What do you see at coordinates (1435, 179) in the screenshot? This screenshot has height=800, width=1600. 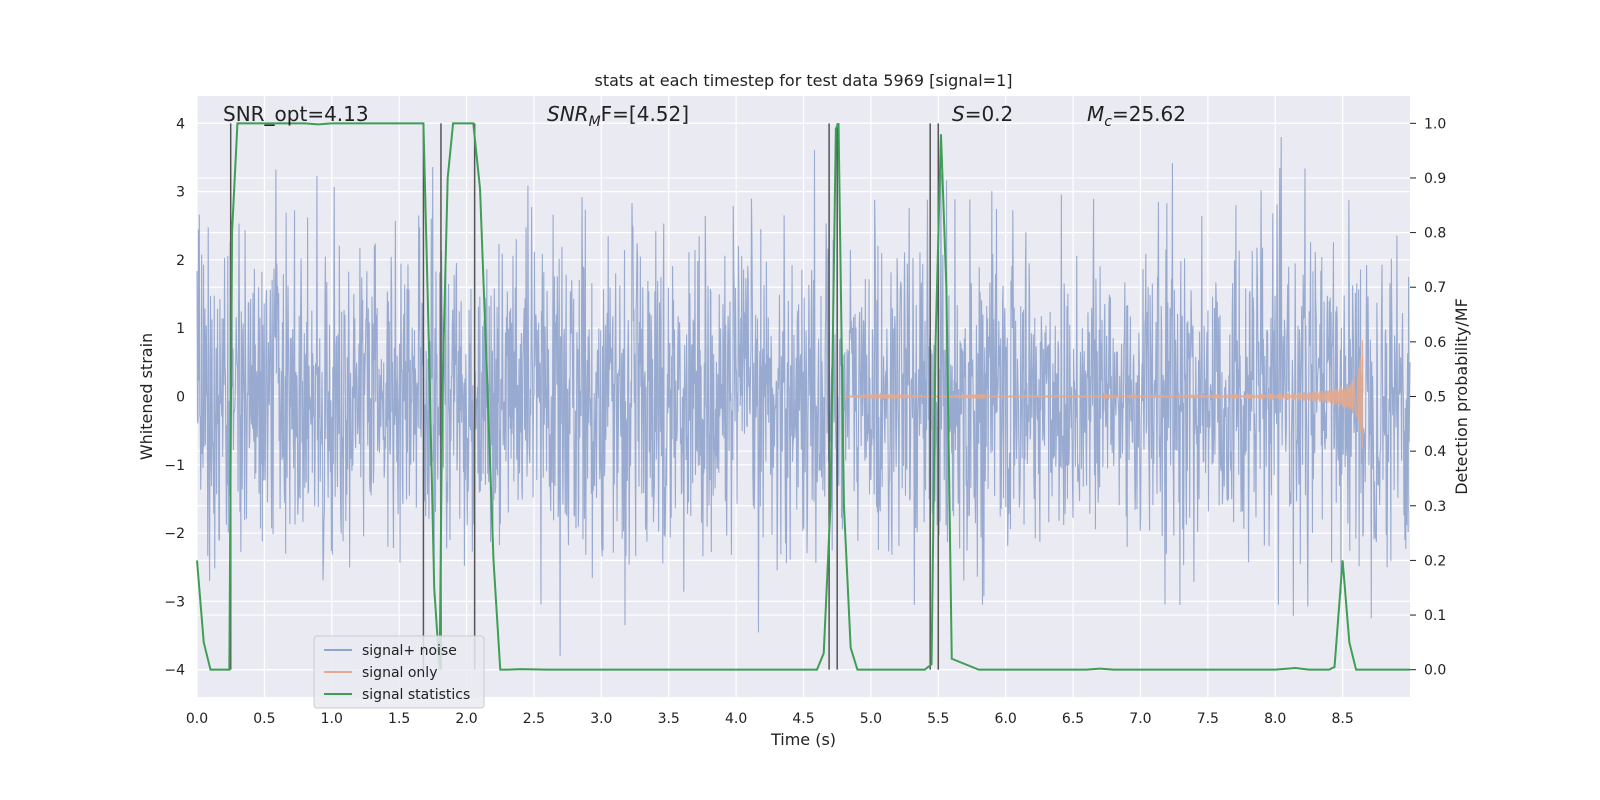 I see `y-right-tick-label: 0.9` at bounding box center [1435, 179].